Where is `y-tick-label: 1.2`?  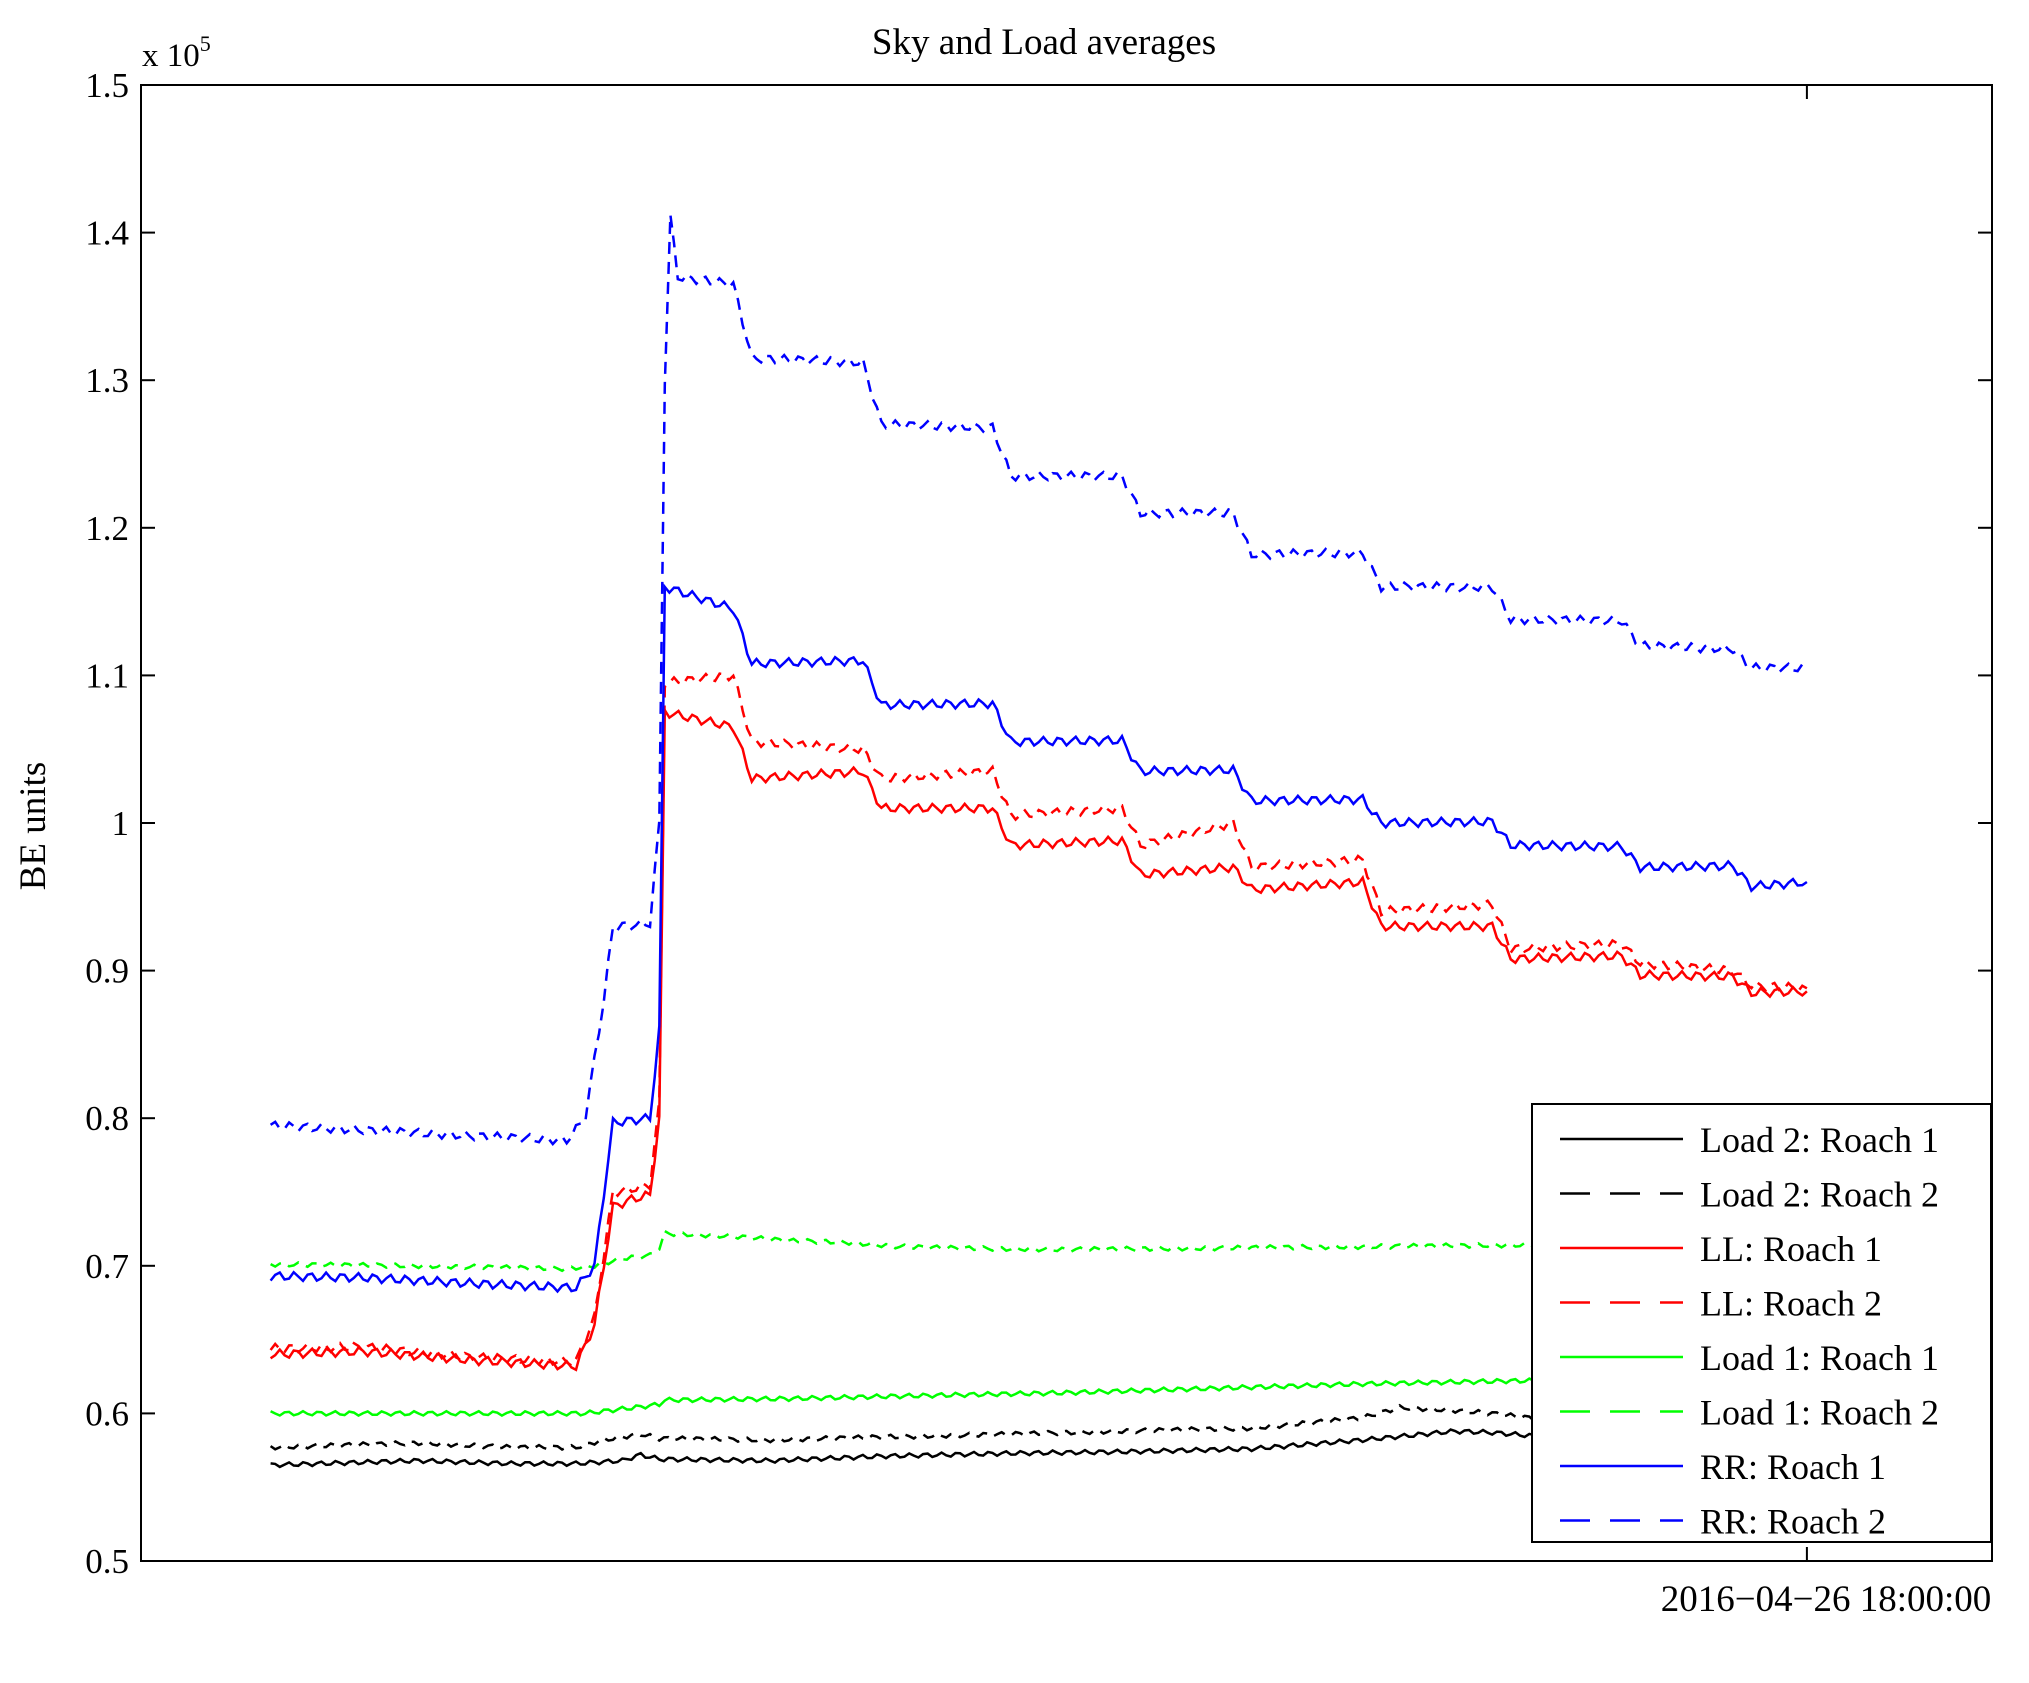
y-tick-label: 1.2 is located at coordinates (107, 528).